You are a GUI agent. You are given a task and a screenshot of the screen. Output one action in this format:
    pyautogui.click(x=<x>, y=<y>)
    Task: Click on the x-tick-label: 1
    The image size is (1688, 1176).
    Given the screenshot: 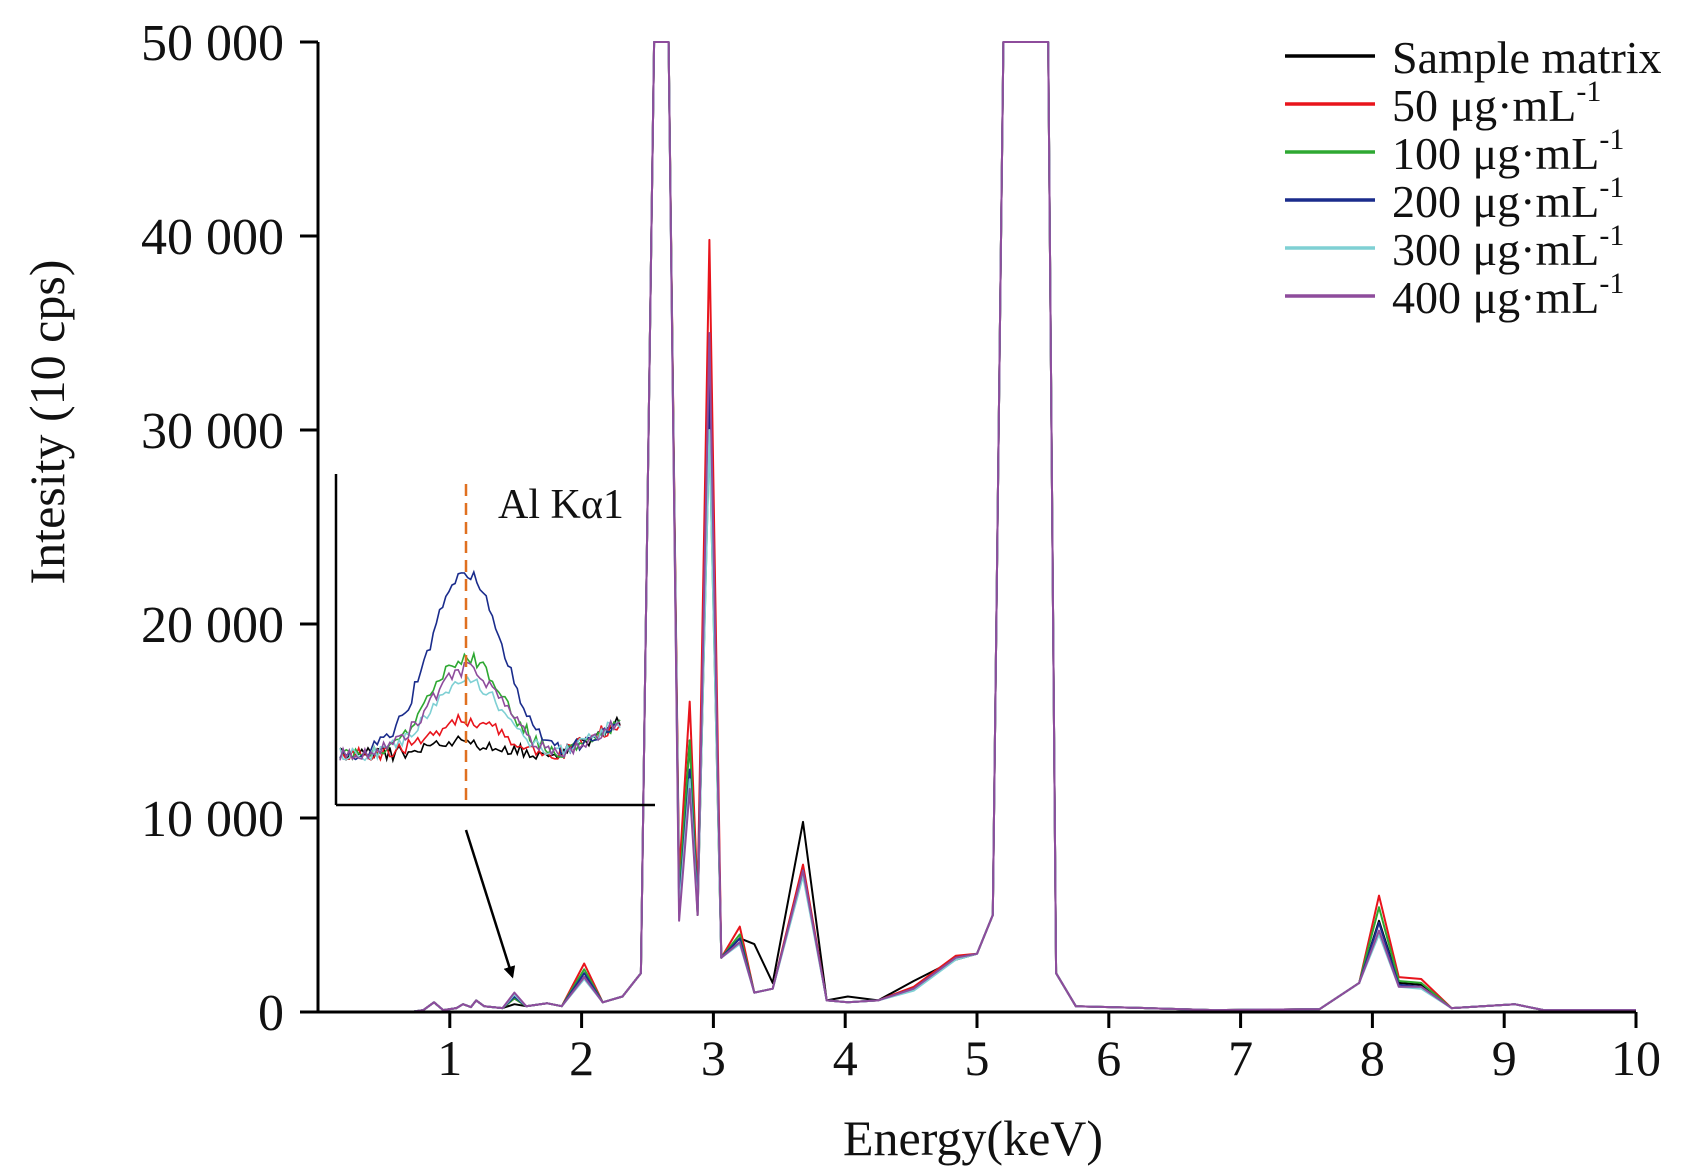 What is the action you would take?
    pyautogui.click(x=449, y=1058)
    